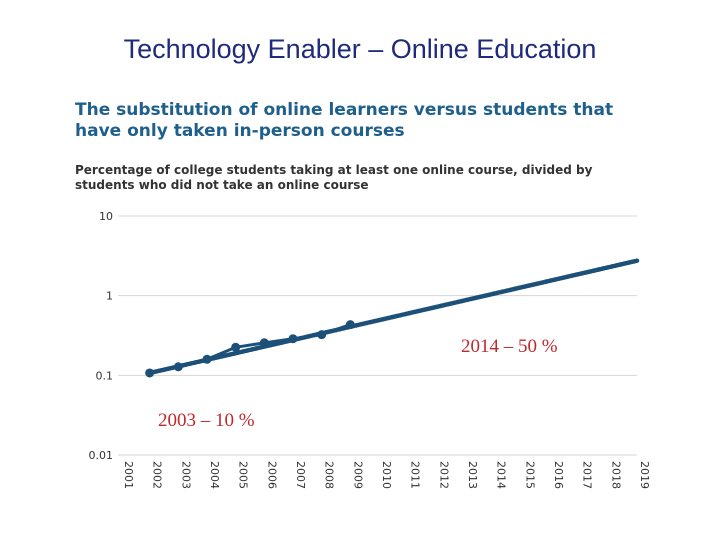 The image size is (720, 540). I want to click on y-tick-label: 0.1, so click(105, 375).